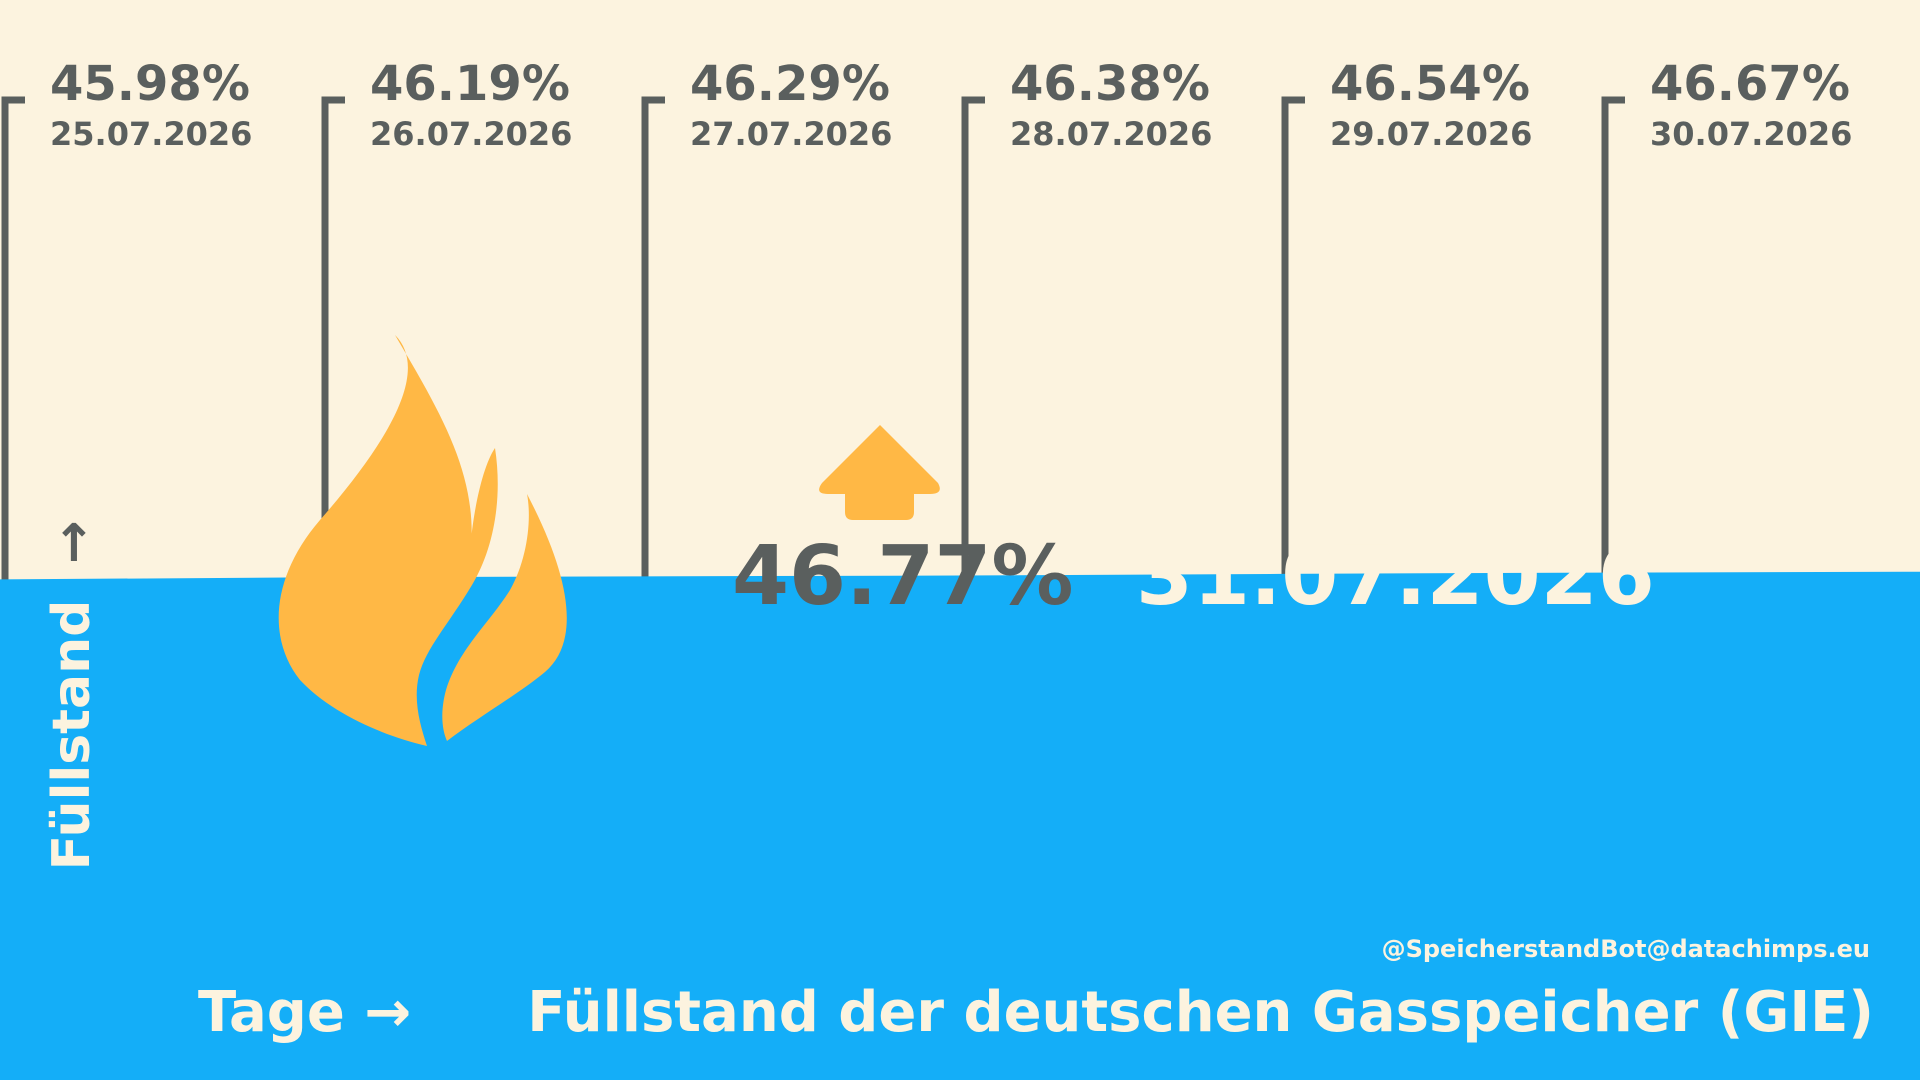 The height and width of the screenshot is (1080, 1920). I want to click on day-value-label: 46.38%, so click(1110, 84).